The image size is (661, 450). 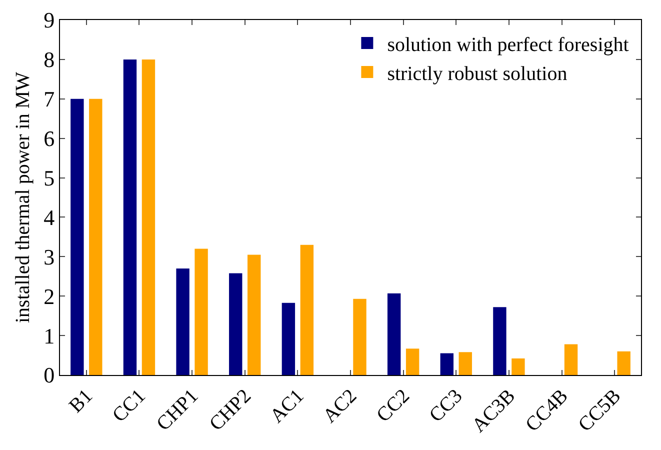 What do you see at coordinates (49, 257) in the screenshot?
I see `y-tick-label: 3` at bounding box center [49, 257].